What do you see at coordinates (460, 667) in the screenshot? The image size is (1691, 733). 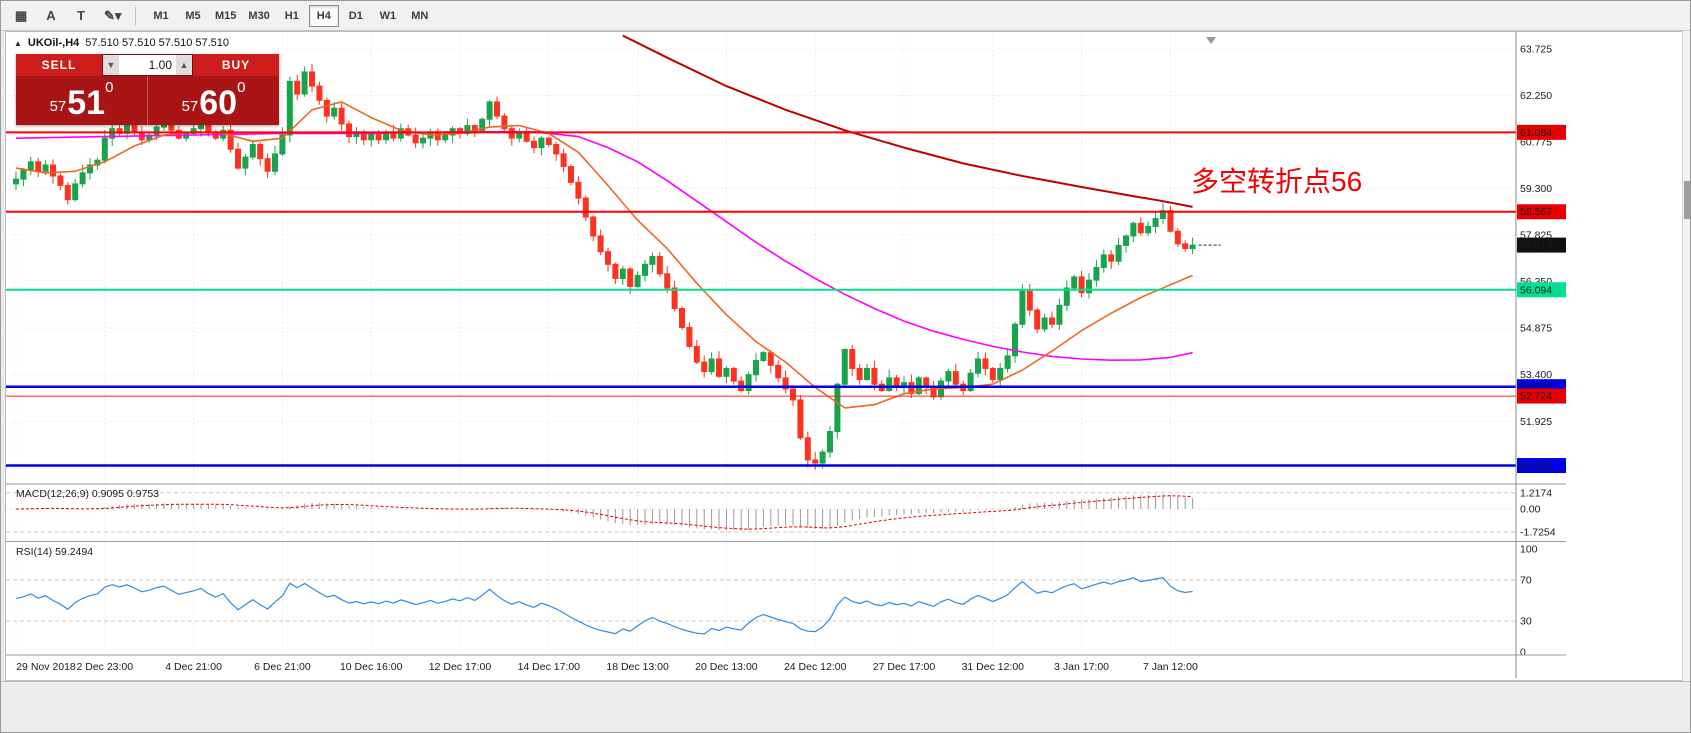 I see `svg-text: 12 Dec 17:00` at bounding box center [460, 667].